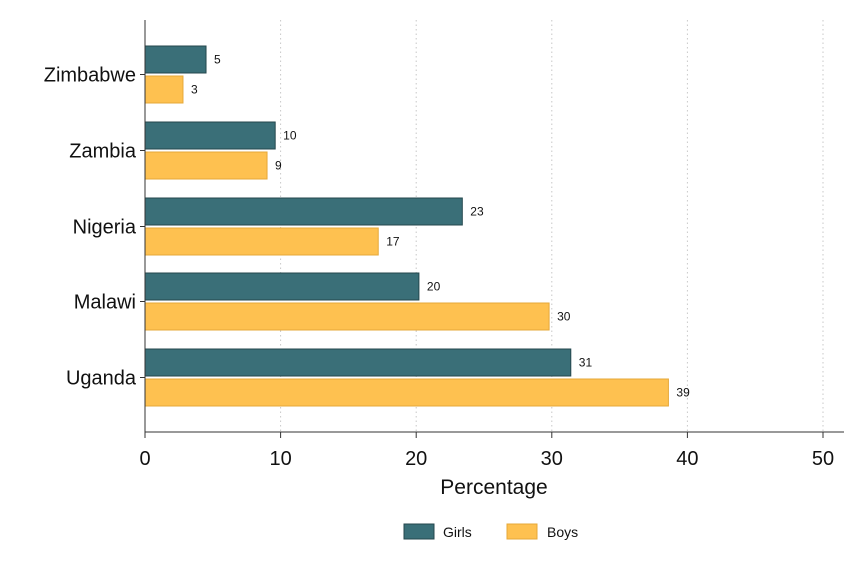 The width and height of the screenshot is (864, 576). Describe the element at coordinates (416, 459) in the screenshot. I see `x-tick-label-20: 20` at that location.